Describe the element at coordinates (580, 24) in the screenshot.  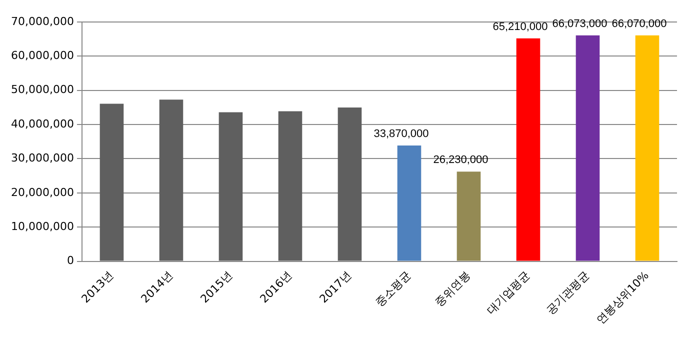
I see `data-label: 66,073,000` at that location.